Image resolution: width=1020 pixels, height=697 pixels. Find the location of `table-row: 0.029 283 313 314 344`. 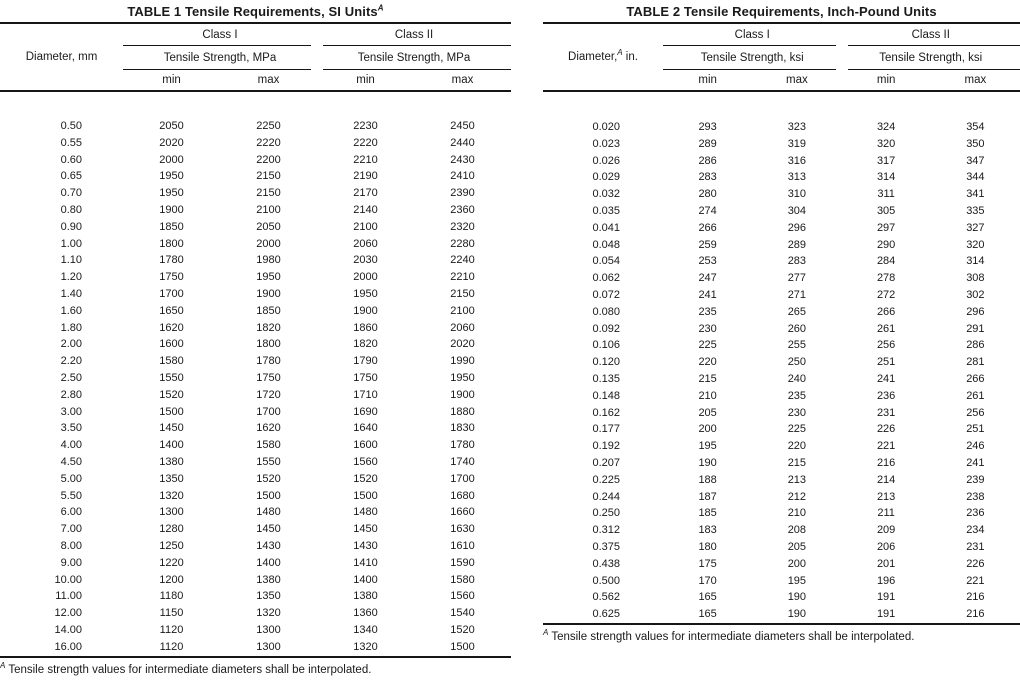

table-row: 0.029 283 313 314 344 is located at coordinates (781, 177).